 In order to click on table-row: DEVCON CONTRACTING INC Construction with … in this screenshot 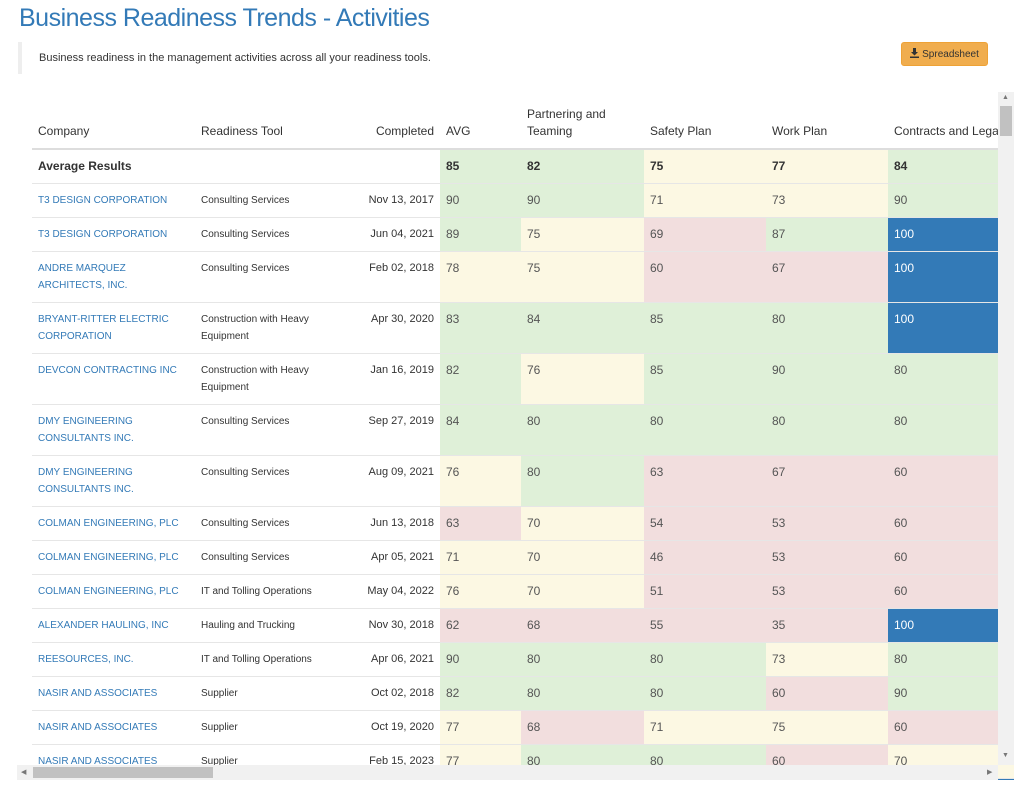, I will do `click(523, 379)`.